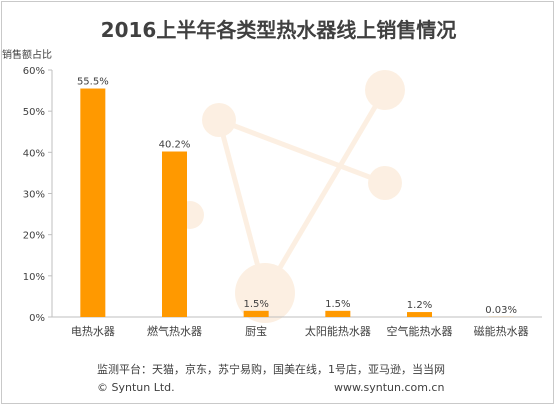 This screenshot has width=557, height=407. Describe the element at coordinates (256, 331) in the screenshot. I see `x-tick-label: 厨宝` at that location.